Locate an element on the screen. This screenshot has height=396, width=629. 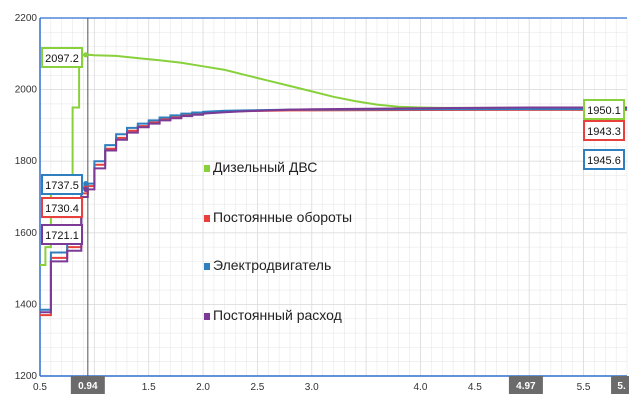
value-label-text: 2097.2 is located at coordinates (62, 59).